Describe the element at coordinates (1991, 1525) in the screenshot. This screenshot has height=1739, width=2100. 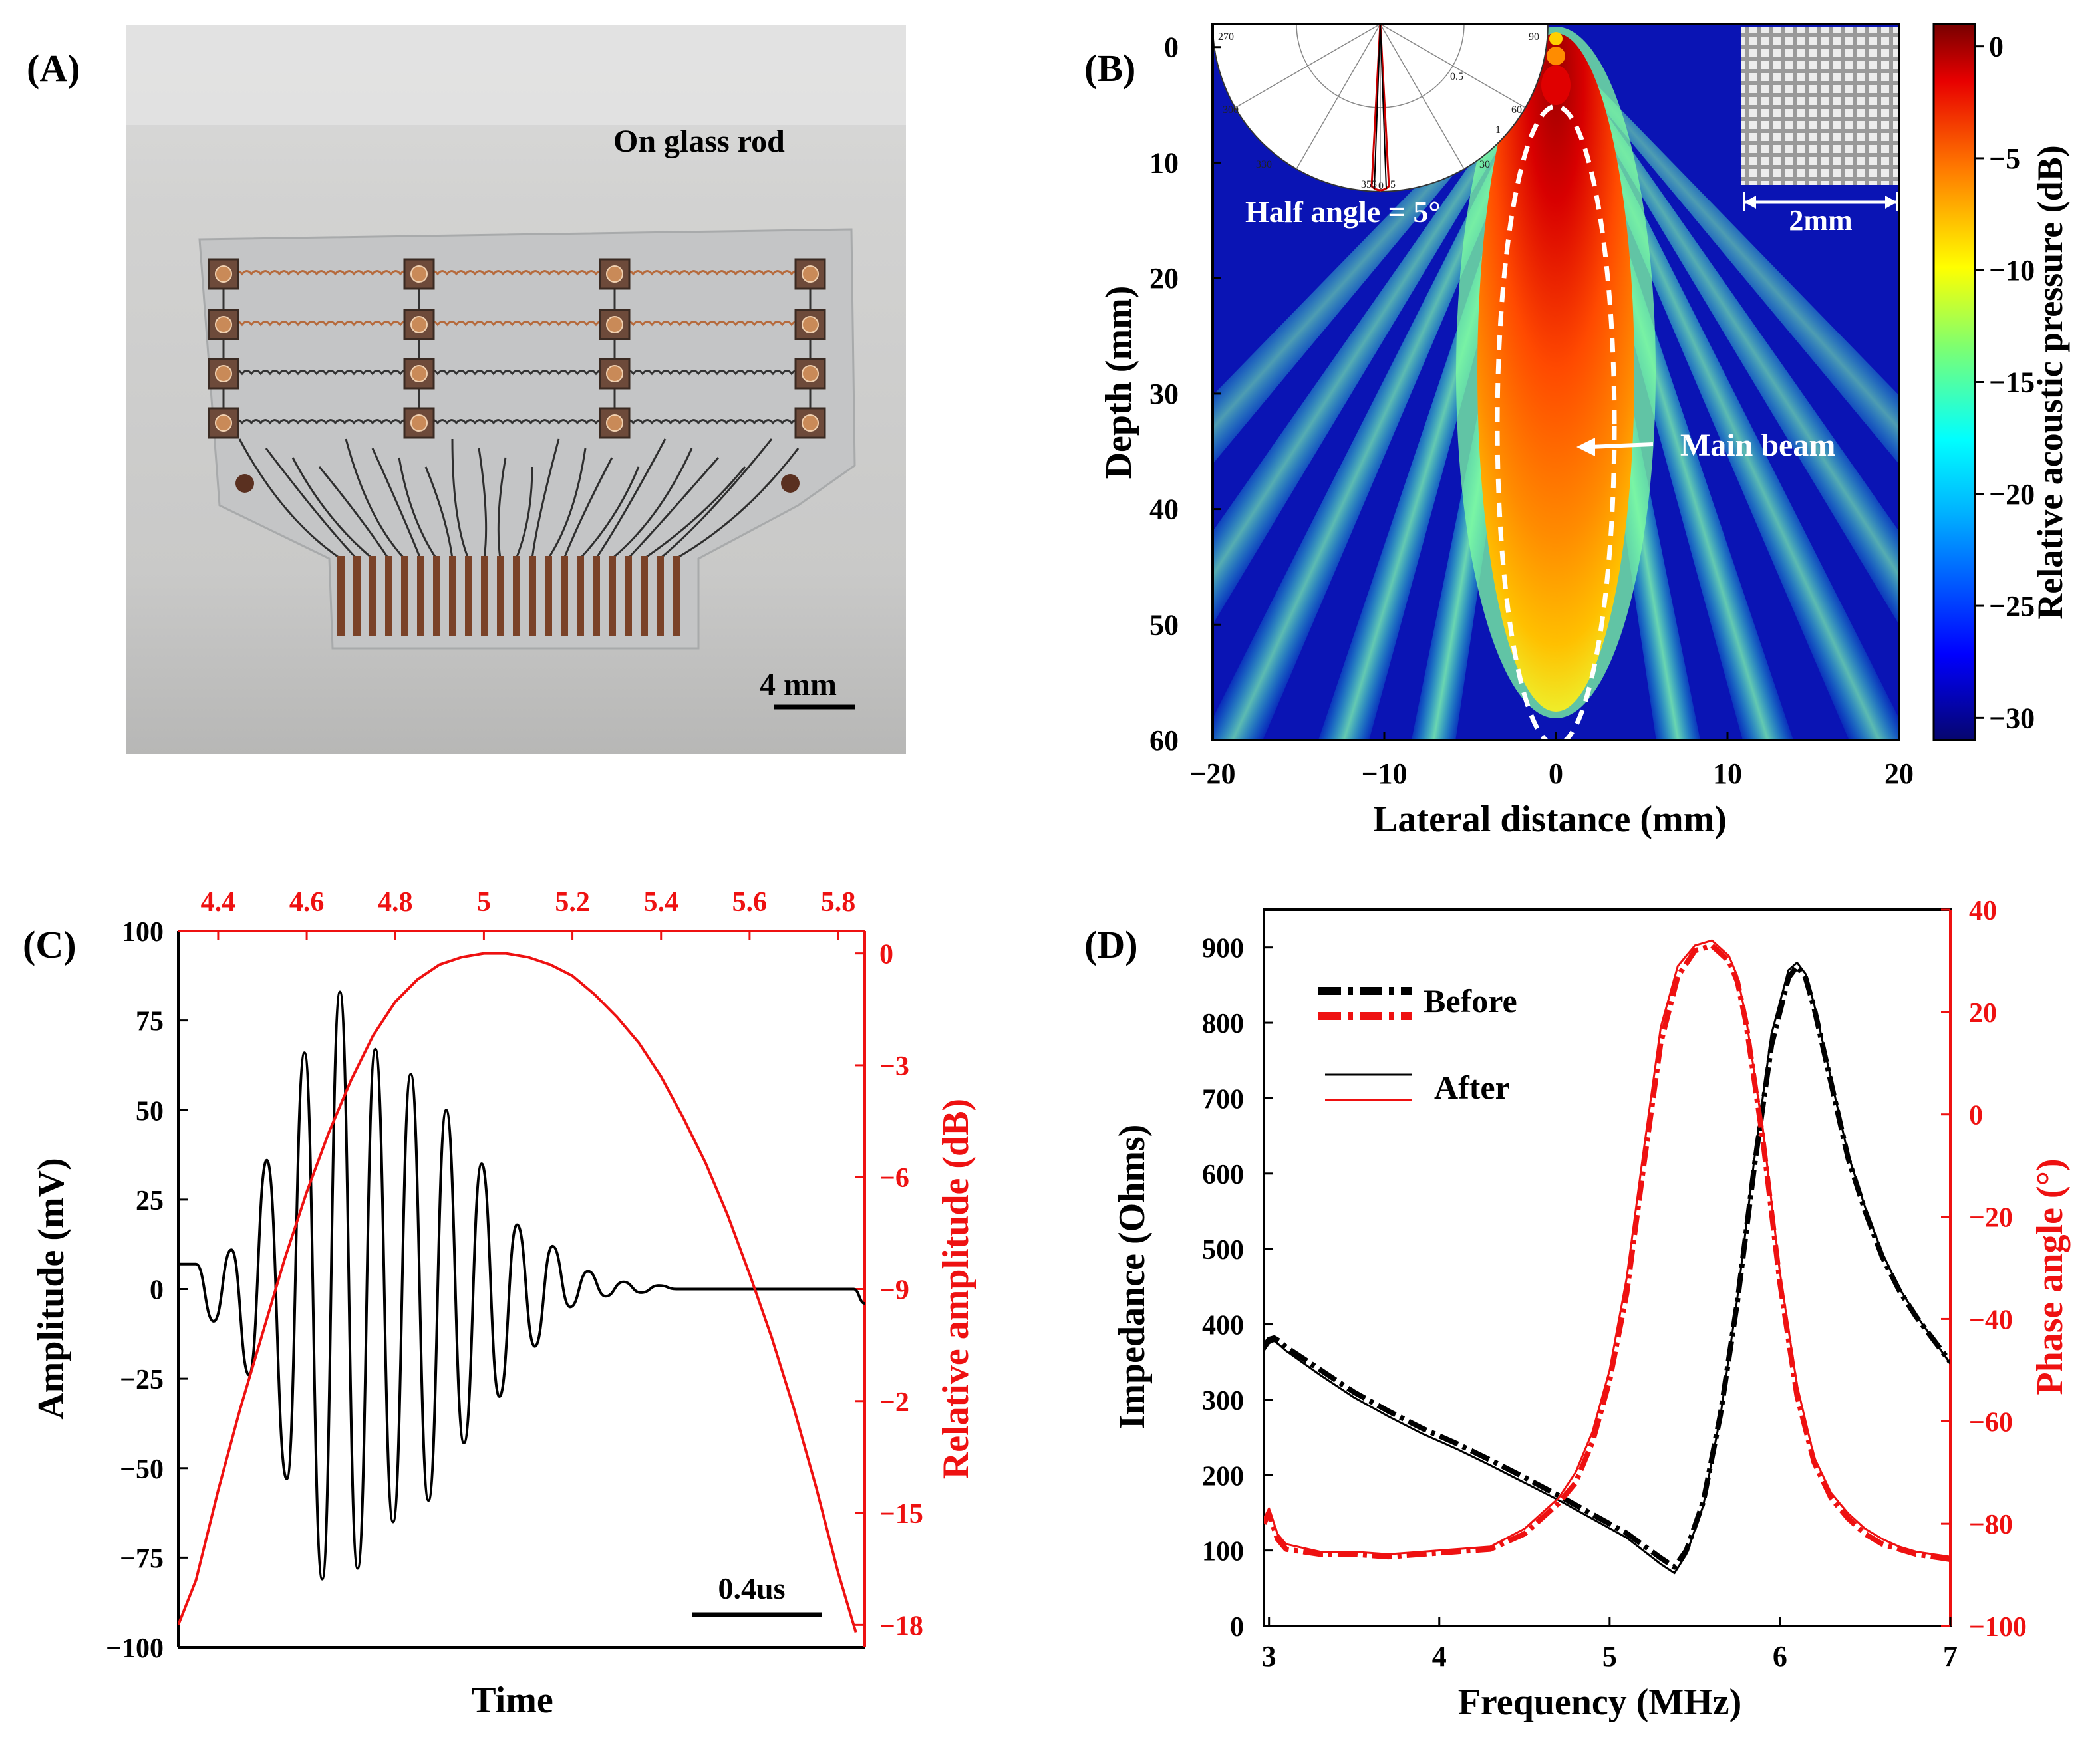
I see `tick-label: −80` at that location.